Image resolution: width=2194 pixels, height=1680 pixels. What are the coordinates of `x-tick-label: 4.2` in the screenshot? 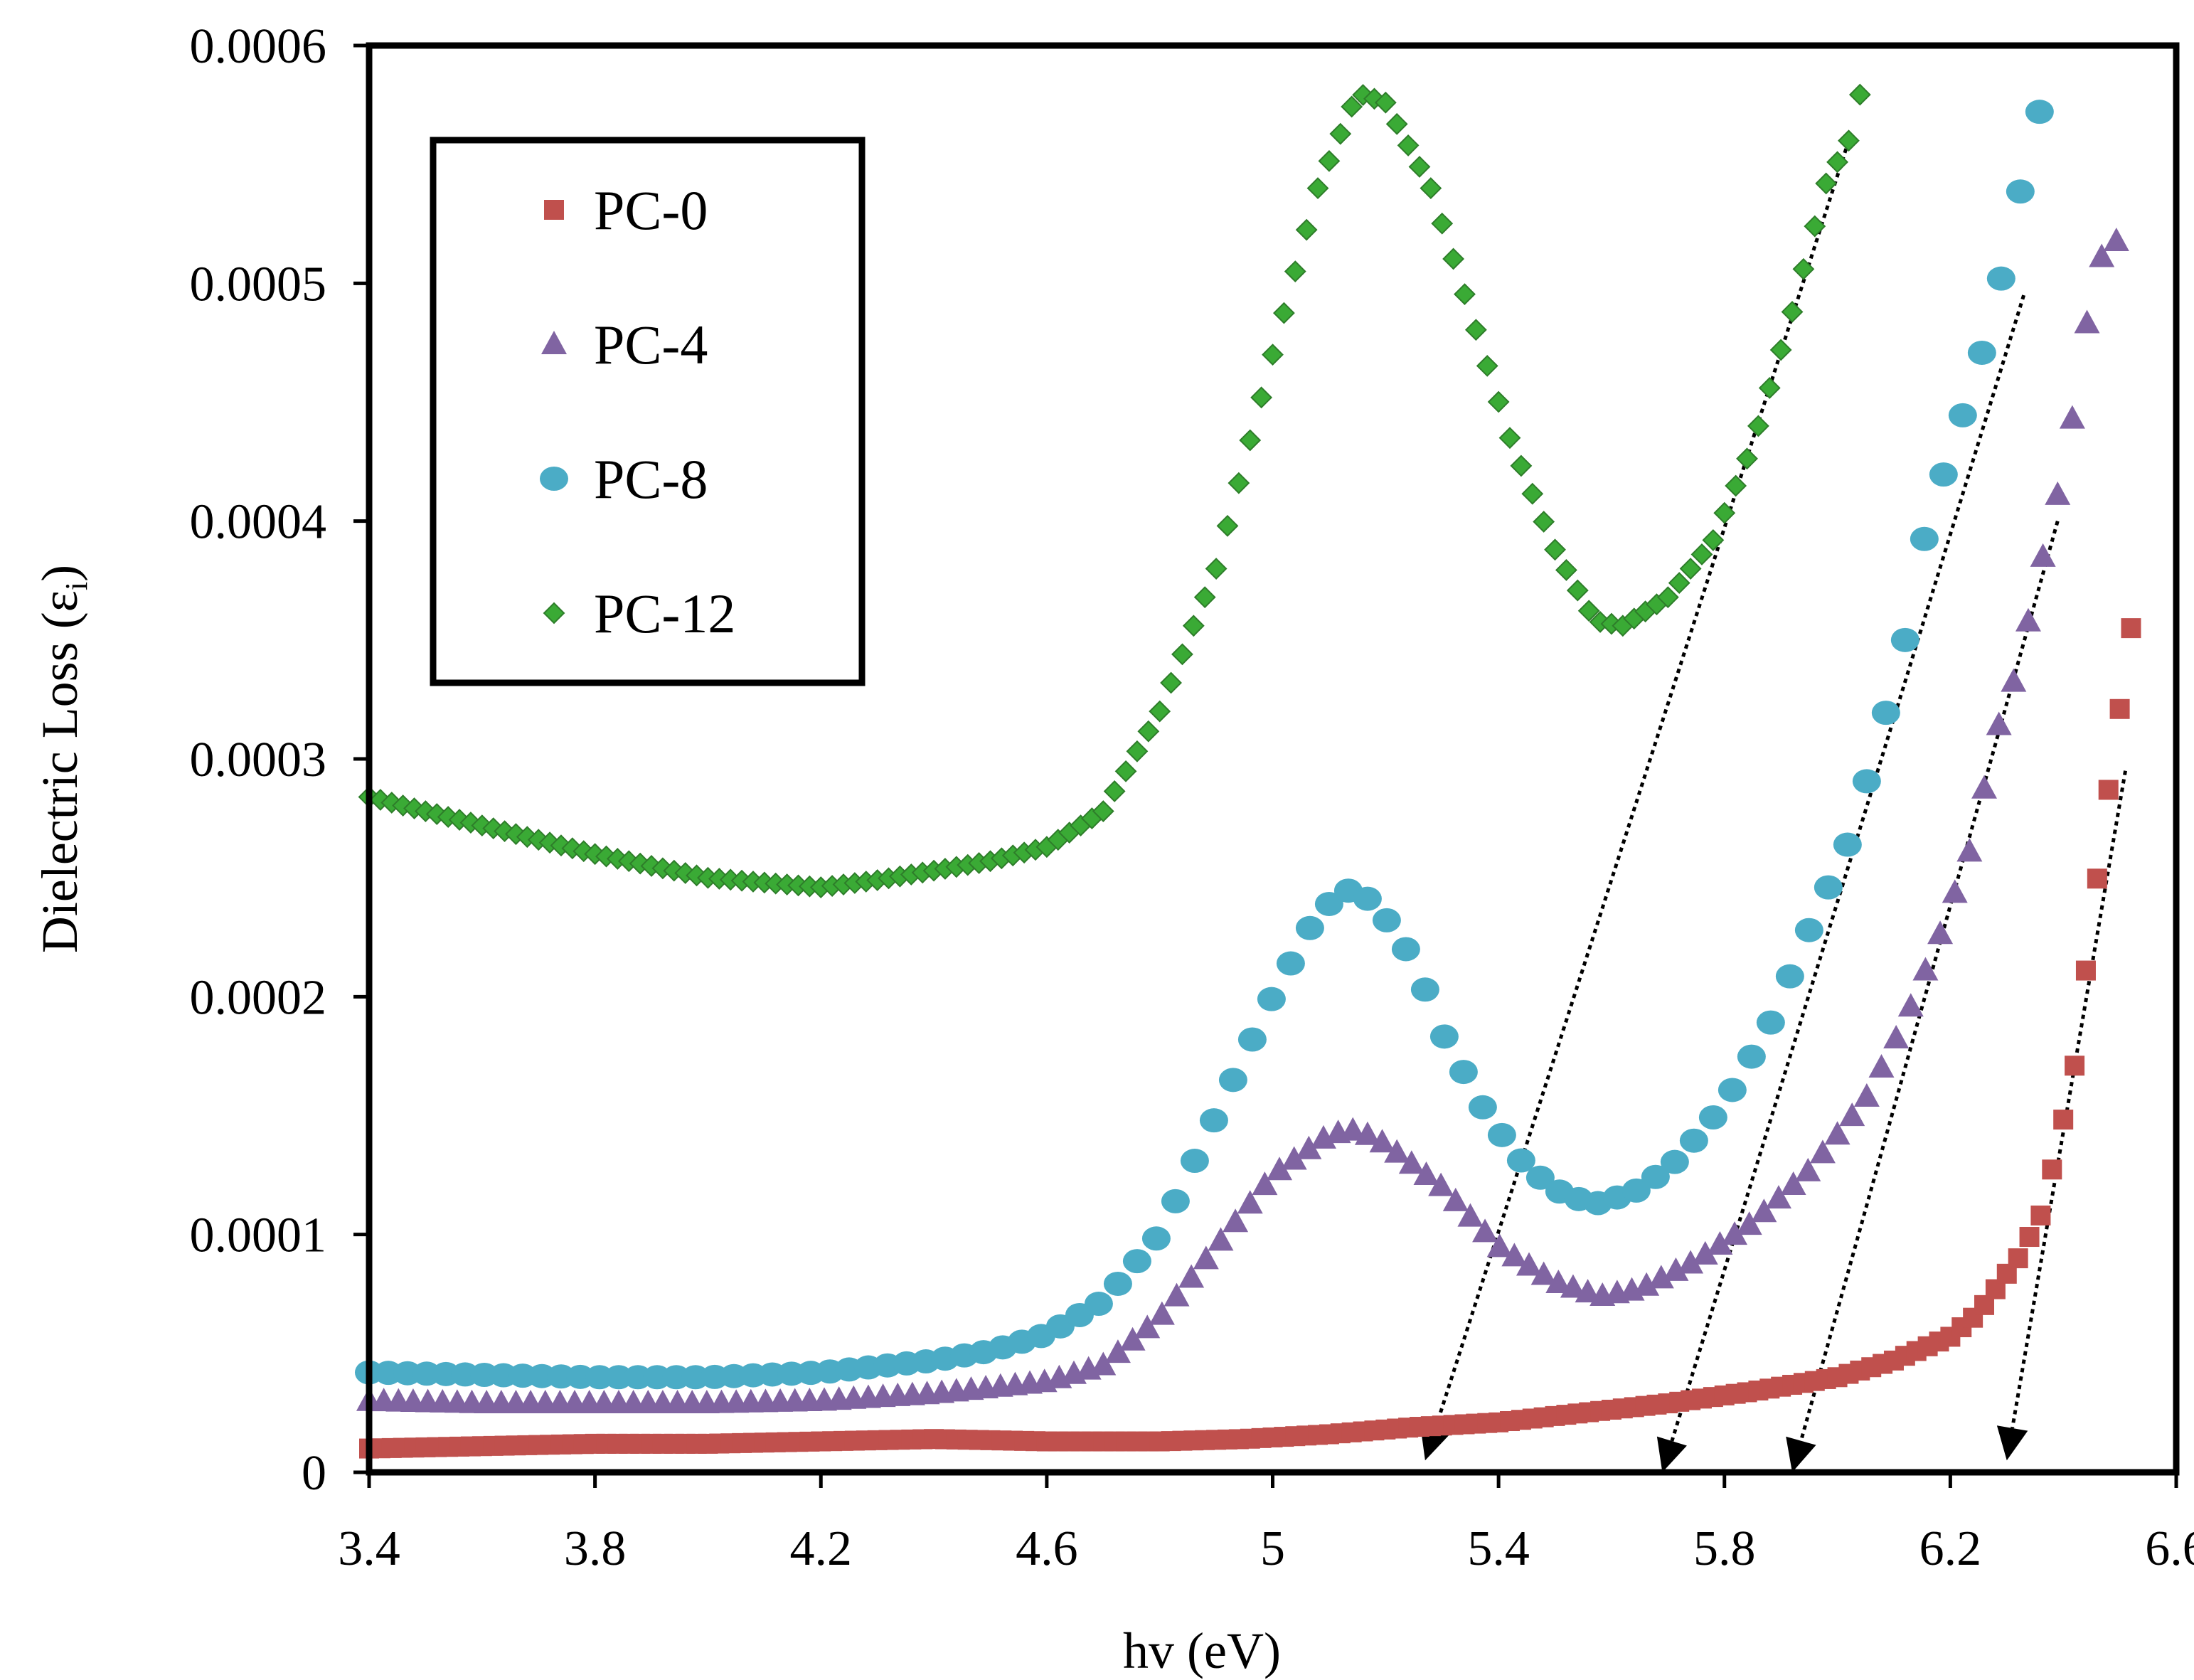 It's located at (821, 1548).